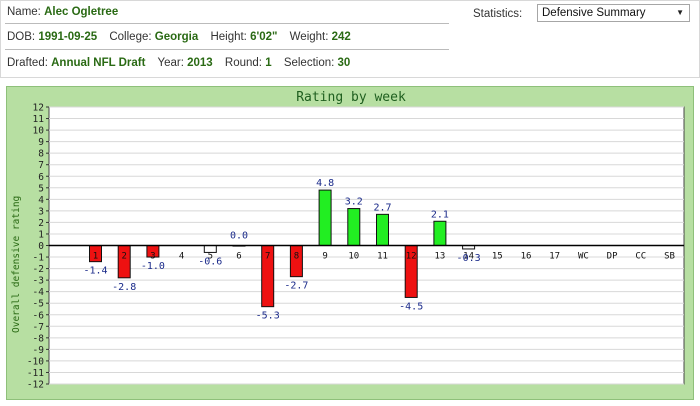 Image resolution: width=700 pixels, height=406 pixels. I want to click on x-tick-label: 10, so click(353, 257).